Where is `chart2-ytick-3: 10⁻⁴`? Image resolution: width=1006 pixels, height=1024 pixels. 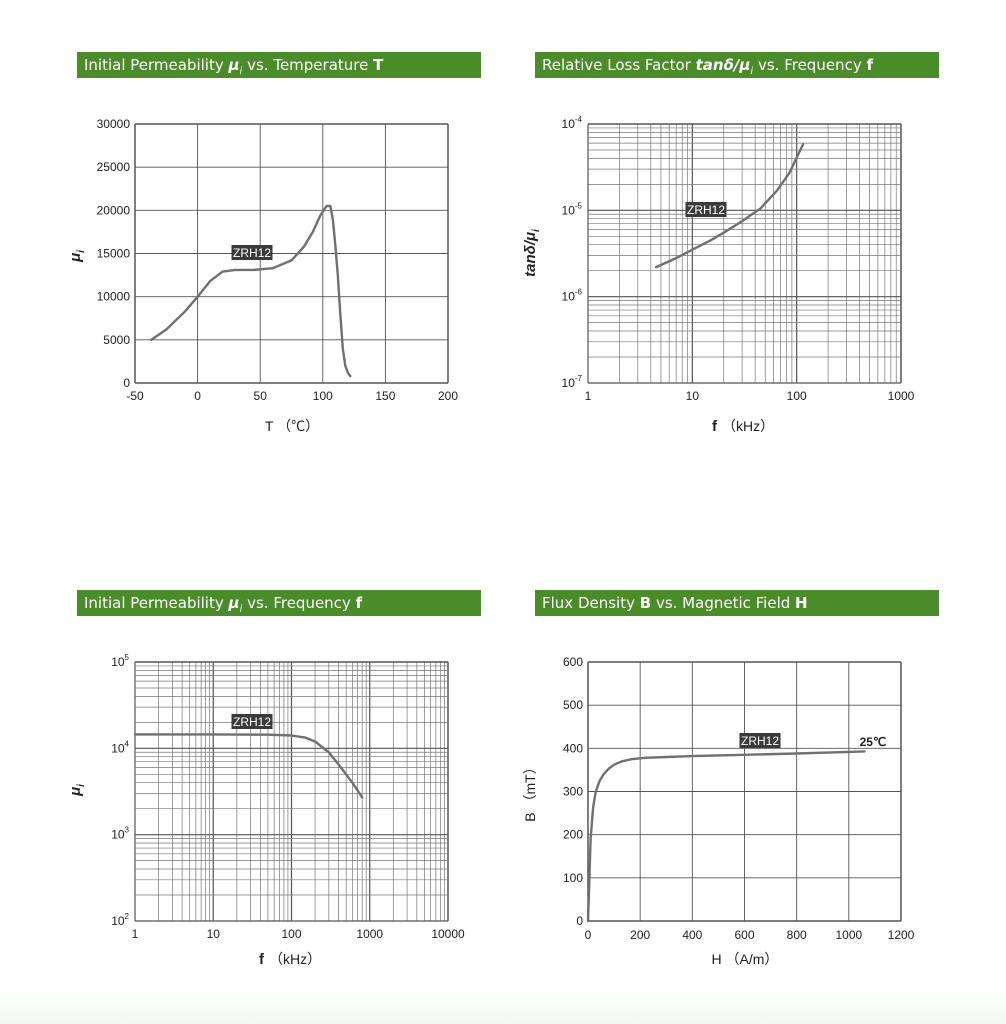 chart2-ytick-3: 10⁻⁴ is located at coordinates (572, 123).